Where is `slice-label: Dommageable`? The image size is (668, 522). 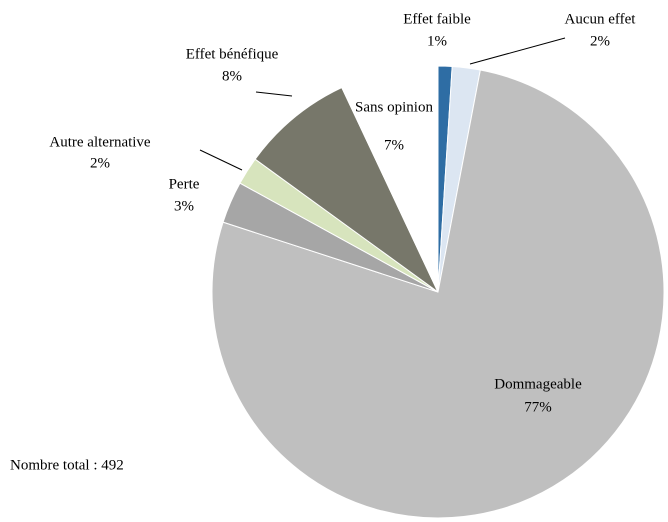
slice-label: Dommageable is located at coordinates (538, 384).